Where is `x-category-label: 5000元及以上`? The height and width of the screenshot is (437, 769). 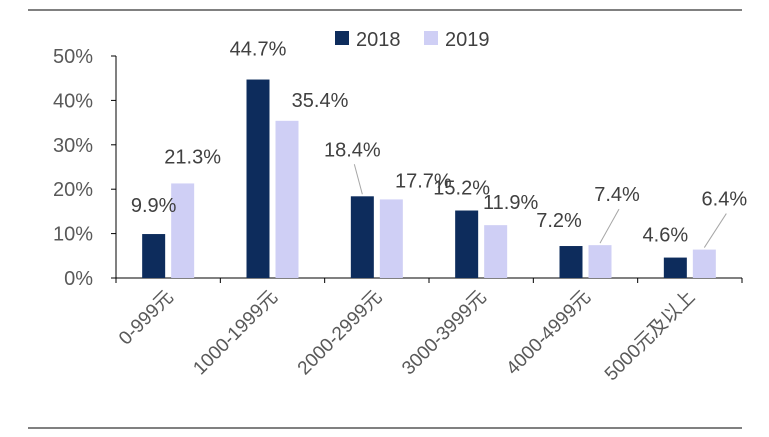
x-category-label: 5000元及以上 is located at coordinates (649, 335).